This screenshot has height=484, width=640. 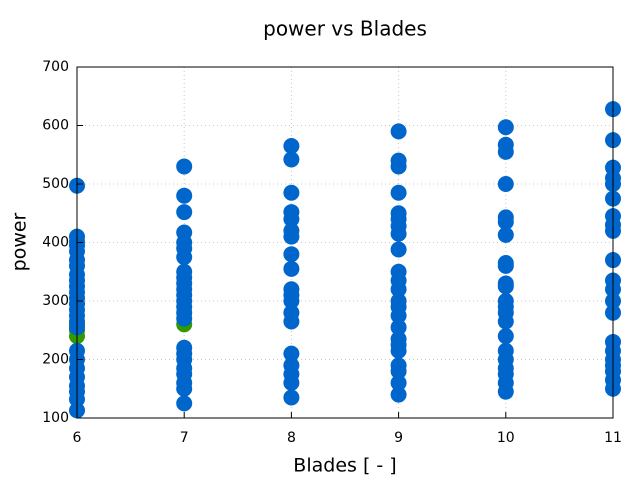 What do you see at coordinates (20, 241) in the screenshot?
I see `y-axis-label: power` at bounding box center [20, 241].